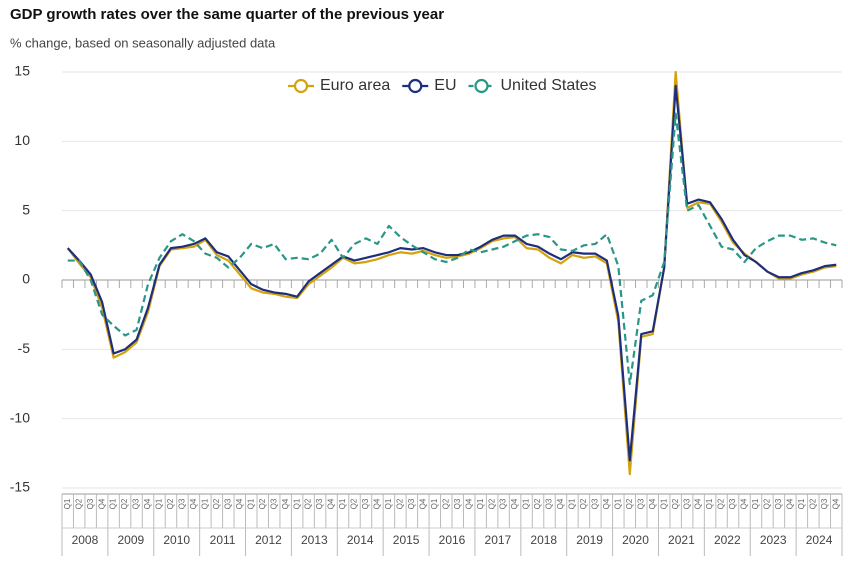 This screenshot has width=848, height=565. Describe the element at coordinates (223, 540) in the screenshot. I see `year-label: 2011` at that location.